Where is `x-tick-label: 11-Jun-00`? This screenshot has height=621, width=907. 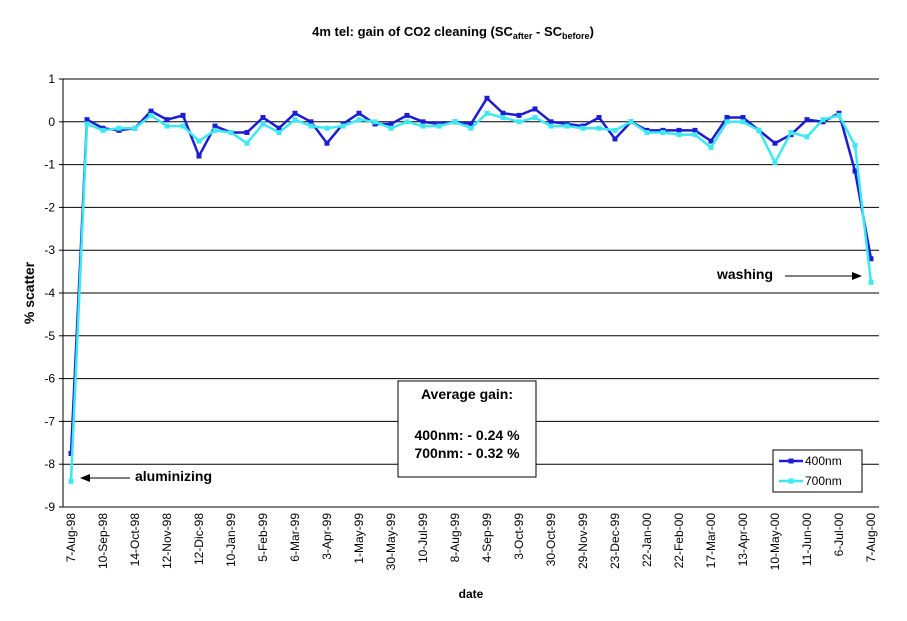
x-tick-label: 11-Jun-00 is located at coordinates (807, 539).